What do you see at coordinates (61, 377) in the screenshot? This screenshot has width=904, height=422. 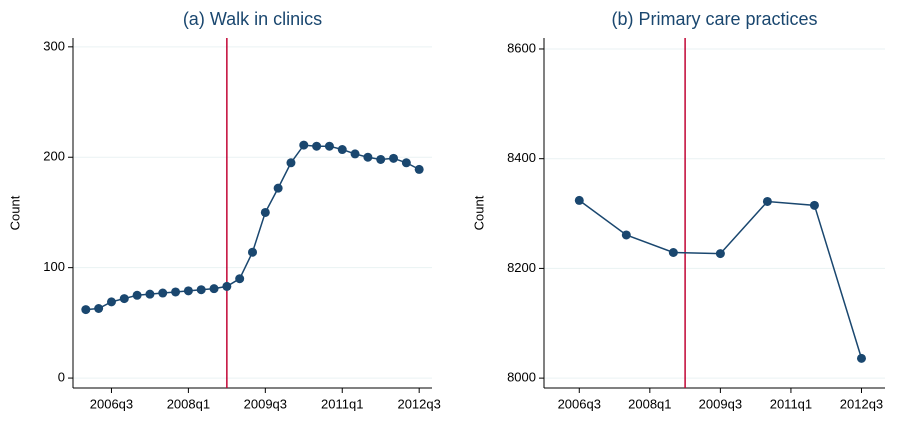 I see `y-tick-label: 0` at bounding box center [61, 377].